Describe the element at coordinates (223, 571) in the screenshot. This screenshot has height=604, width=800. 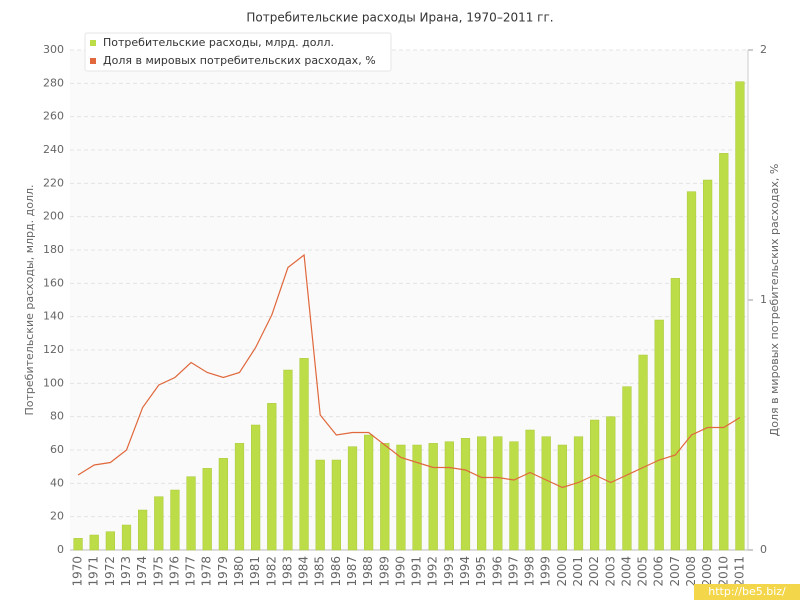
I see `x-tick-label: 1979` at that location.